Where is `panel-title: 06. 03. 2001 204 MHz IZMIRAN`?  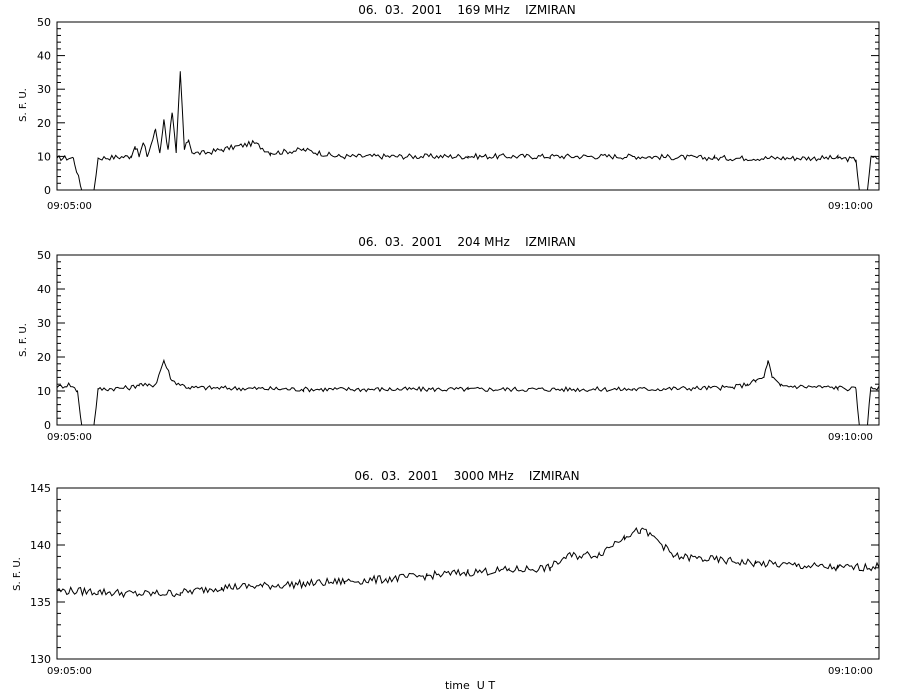
panel-title: 06. 03. 2001 204 MHz IZMIRAN is located at coordinates (467, 242).